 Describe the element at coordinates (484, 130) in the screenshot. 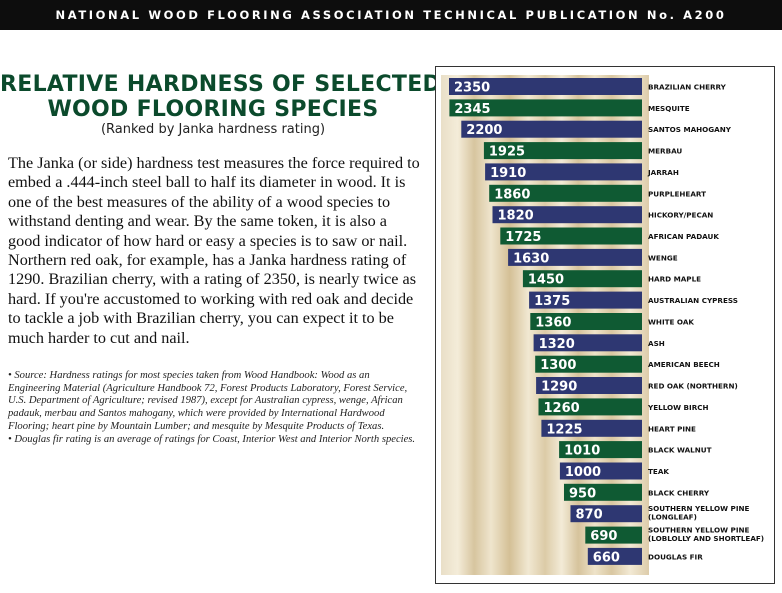

I see `bar-value-label: 2200` at that location.